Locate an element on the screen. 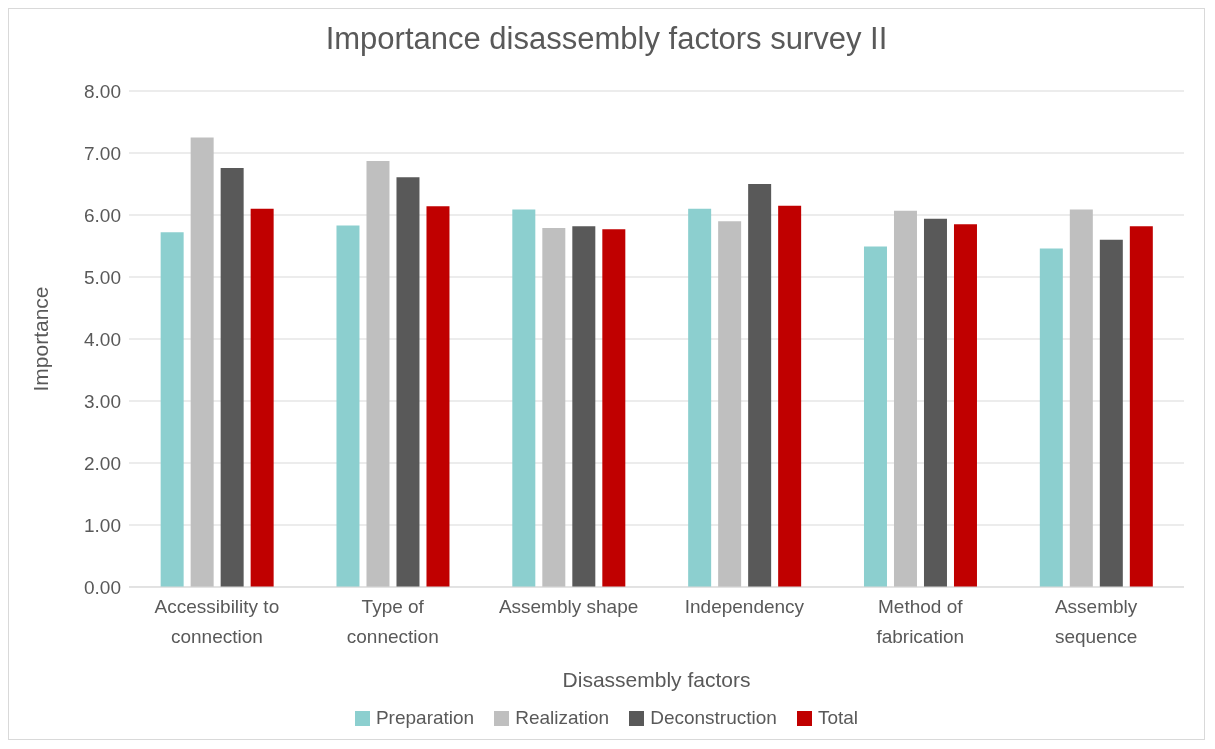 This screenshot has width=1215, height=749. y-tick-label: 7.00 is located at coordinates (102, 153).